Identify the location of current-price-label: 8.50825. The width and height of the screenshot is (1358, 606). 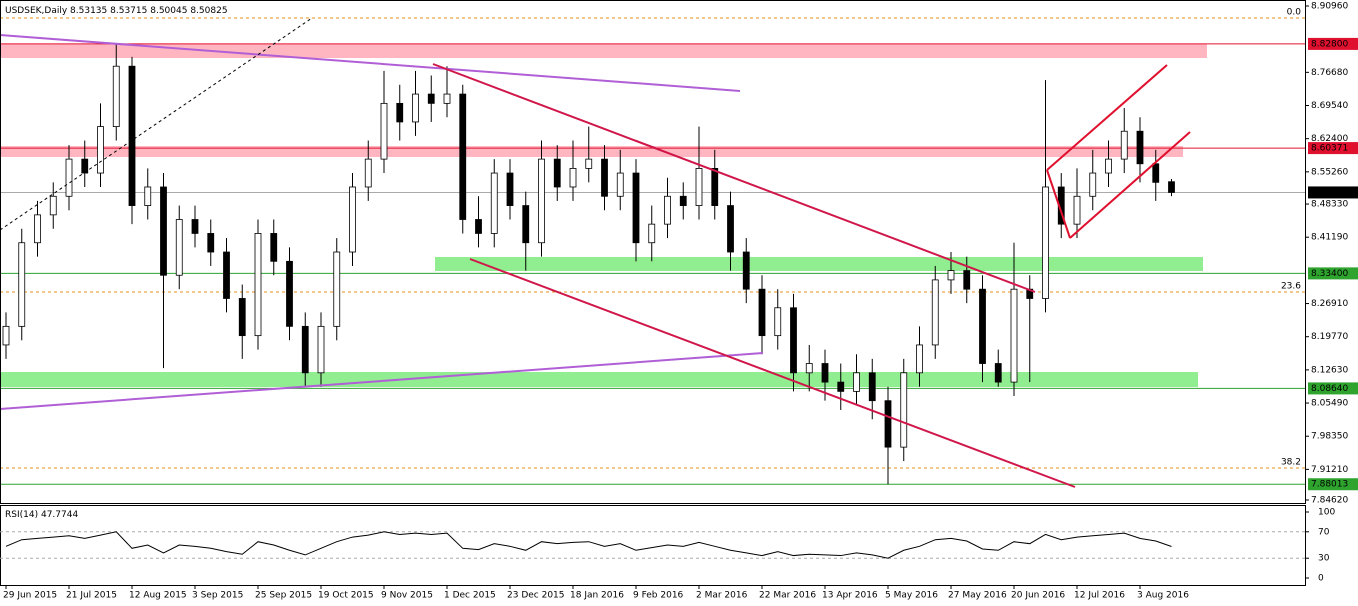
(1329, 193).